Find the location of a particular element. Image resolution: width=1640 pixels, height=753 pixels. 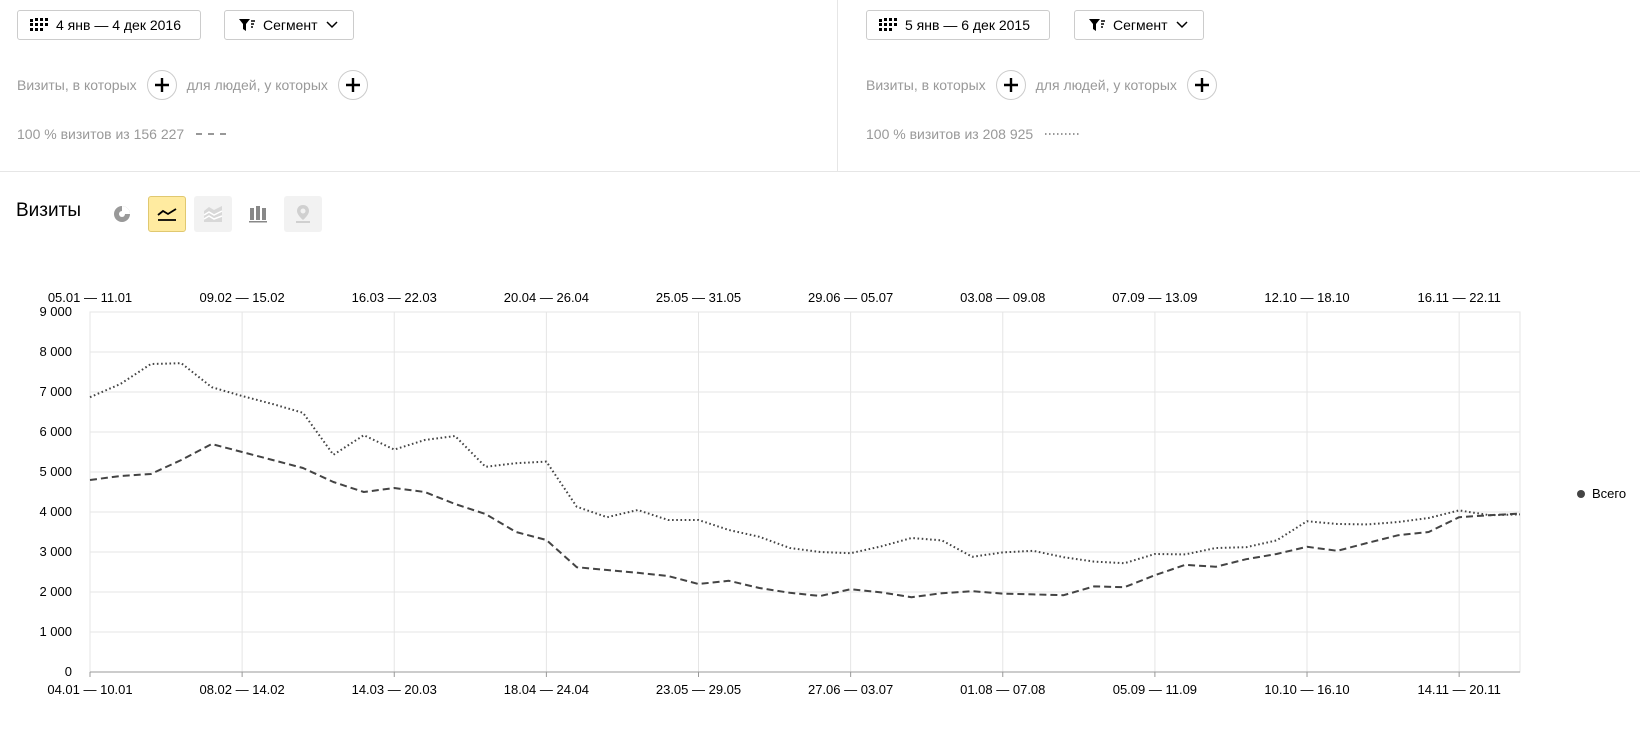

x-tick-label-top: 20.04 — 26.04 is located at coordinates (546, 297).